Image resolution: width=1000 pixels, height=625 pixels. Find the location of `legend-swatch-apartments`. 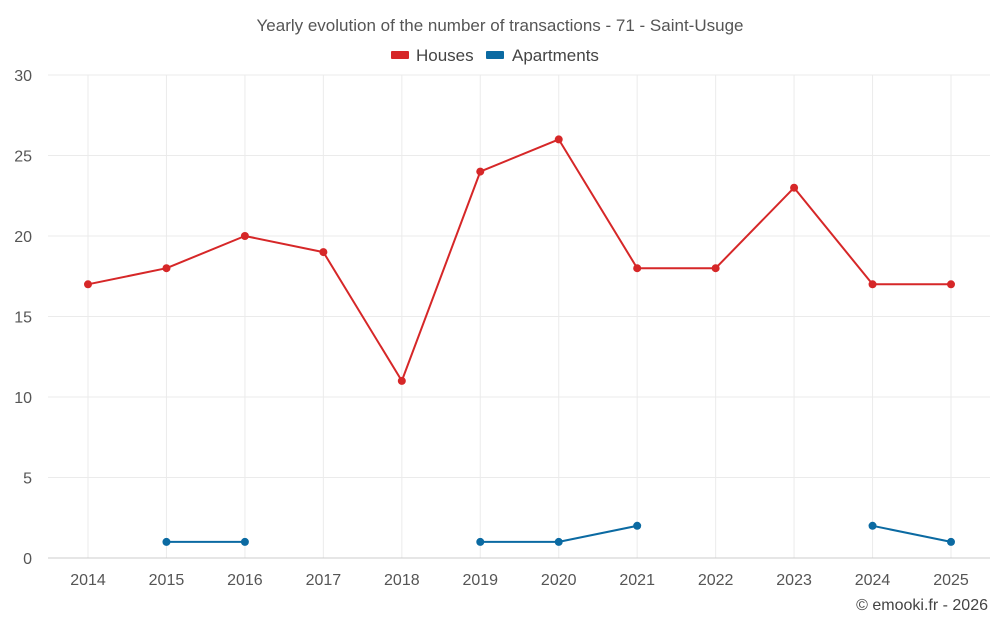

legend-swatch-apartments is located at coordinates (495, 55).